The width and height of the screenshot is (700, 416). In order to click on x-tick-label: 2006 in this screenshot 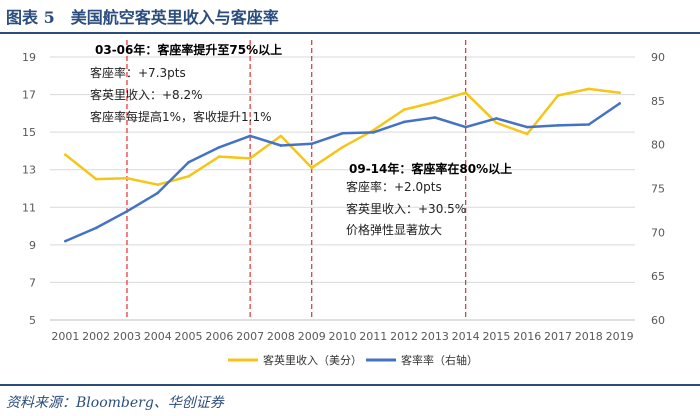, I will do `click(219, 336)`.